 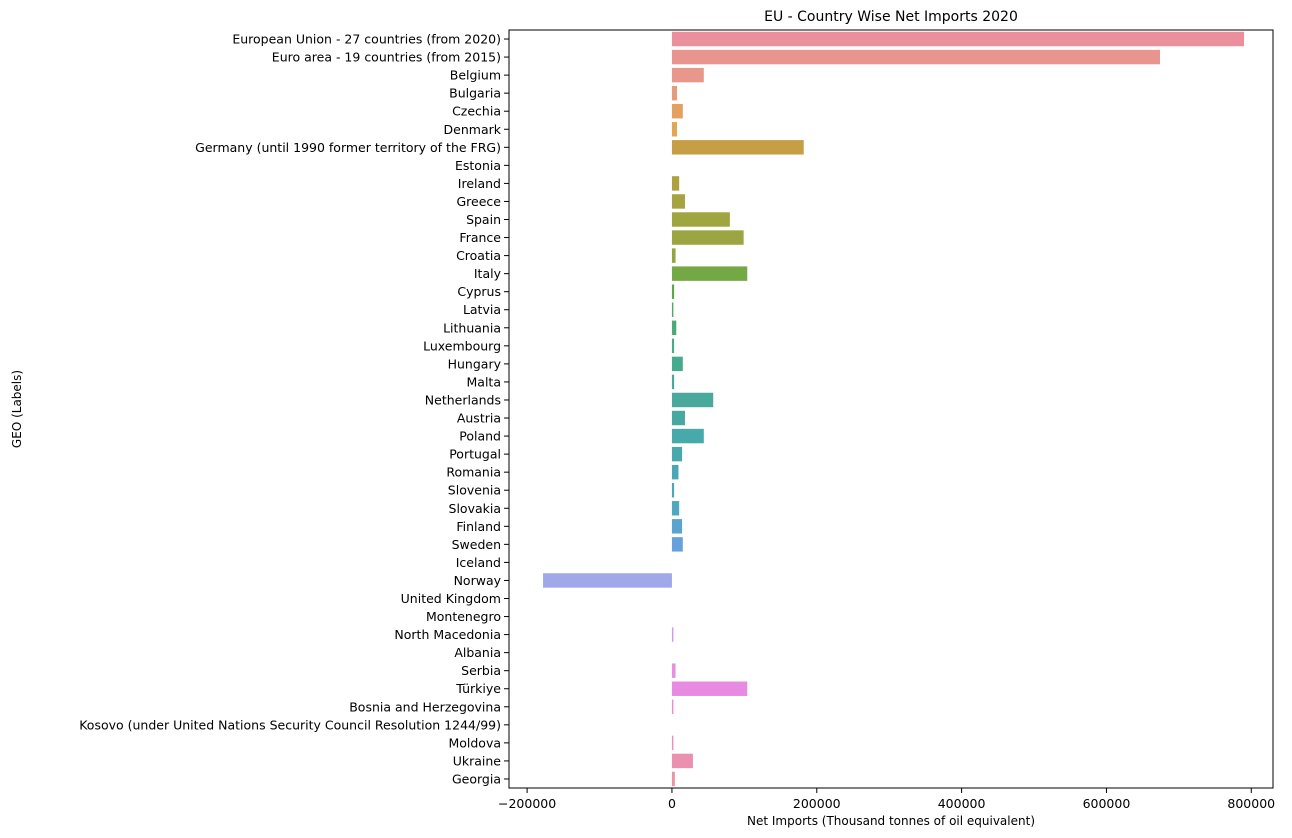 I want to click on y-tick-label: Czechia, so click(x=476, y=111).